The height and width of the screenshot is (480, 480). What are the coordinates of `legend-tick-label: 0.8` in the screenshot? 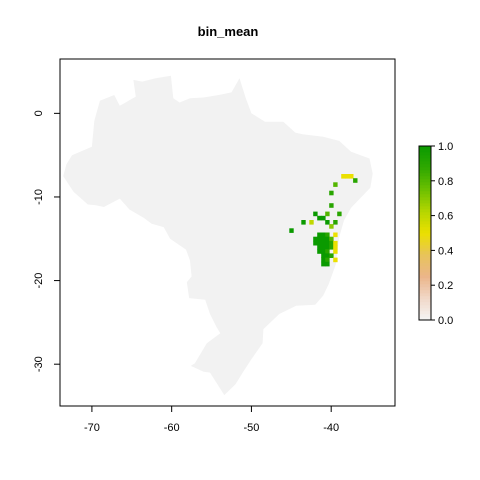 It's located at (445, 182).